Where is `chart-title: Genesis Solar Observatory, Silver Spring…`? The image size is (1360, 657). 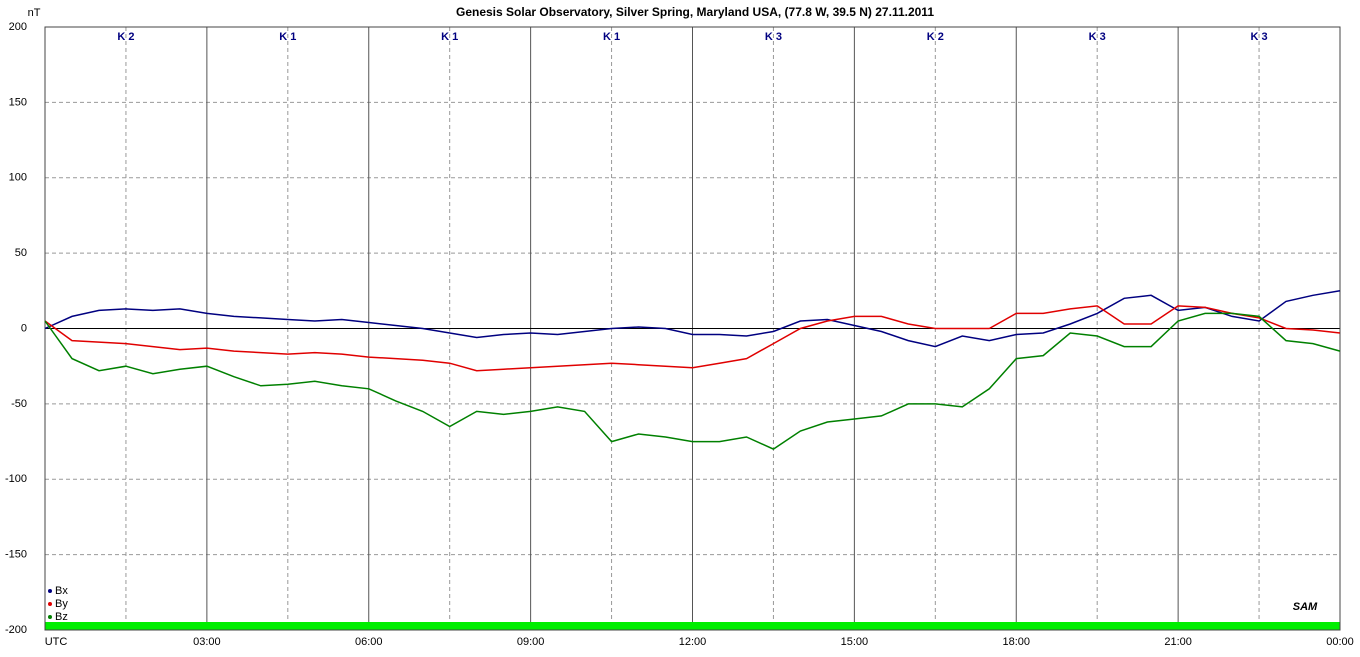 chart-title: Genesis Solar Observatory, Silver Spring… is located at coordinates (695, 12).